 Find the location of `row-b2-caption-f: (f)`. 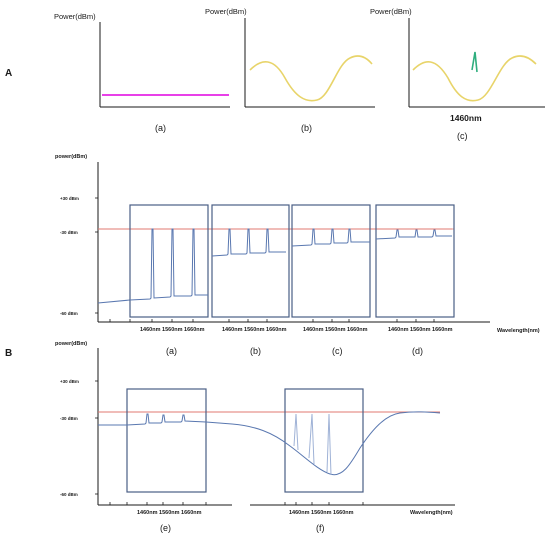

row-b2-caption-f: (f) is located at coordinates (320, 528).